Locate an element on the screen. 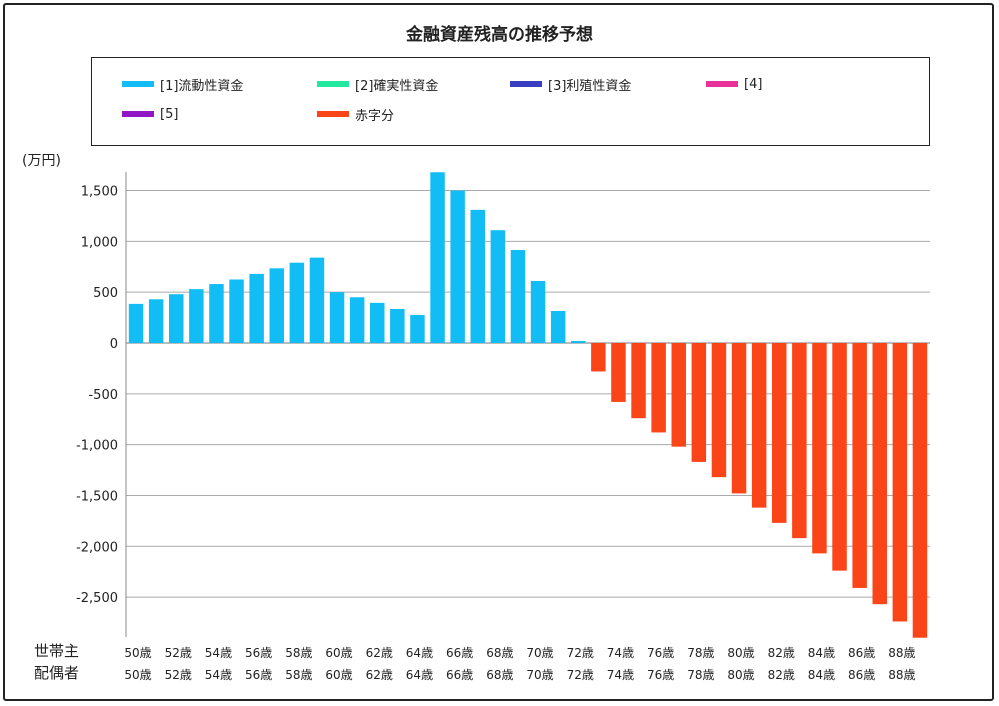 This screenshot has height=706, width=999. bar-liquid-63歳 is located at coordinates (397, 325).